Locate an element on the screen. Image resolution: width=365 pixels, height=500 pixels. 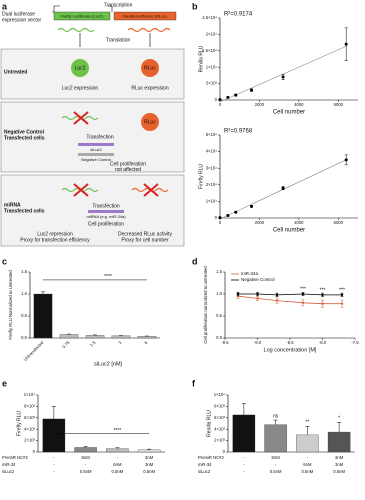
y-tick-label: 4×10³ is located at coordinates (29, 428).